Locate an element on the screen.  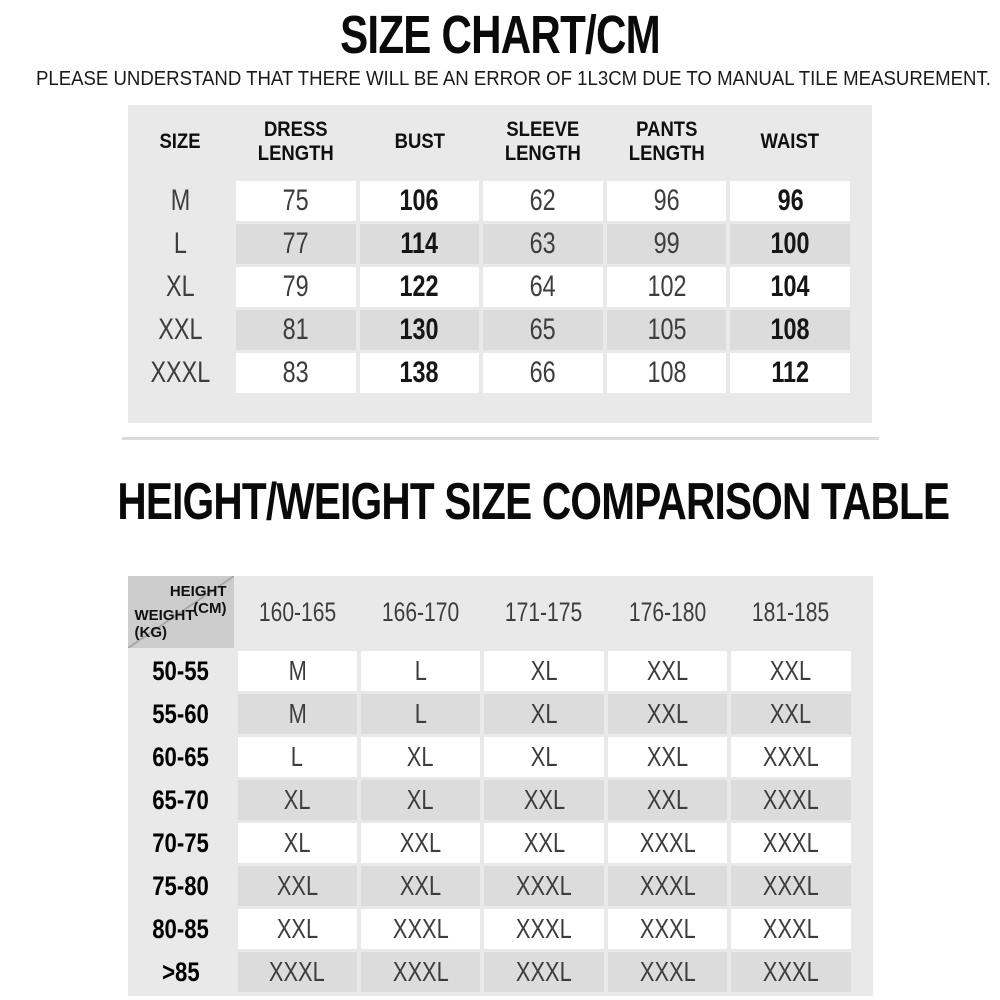
weight-range-text: 70-75 is located at coordinates (180, 842).